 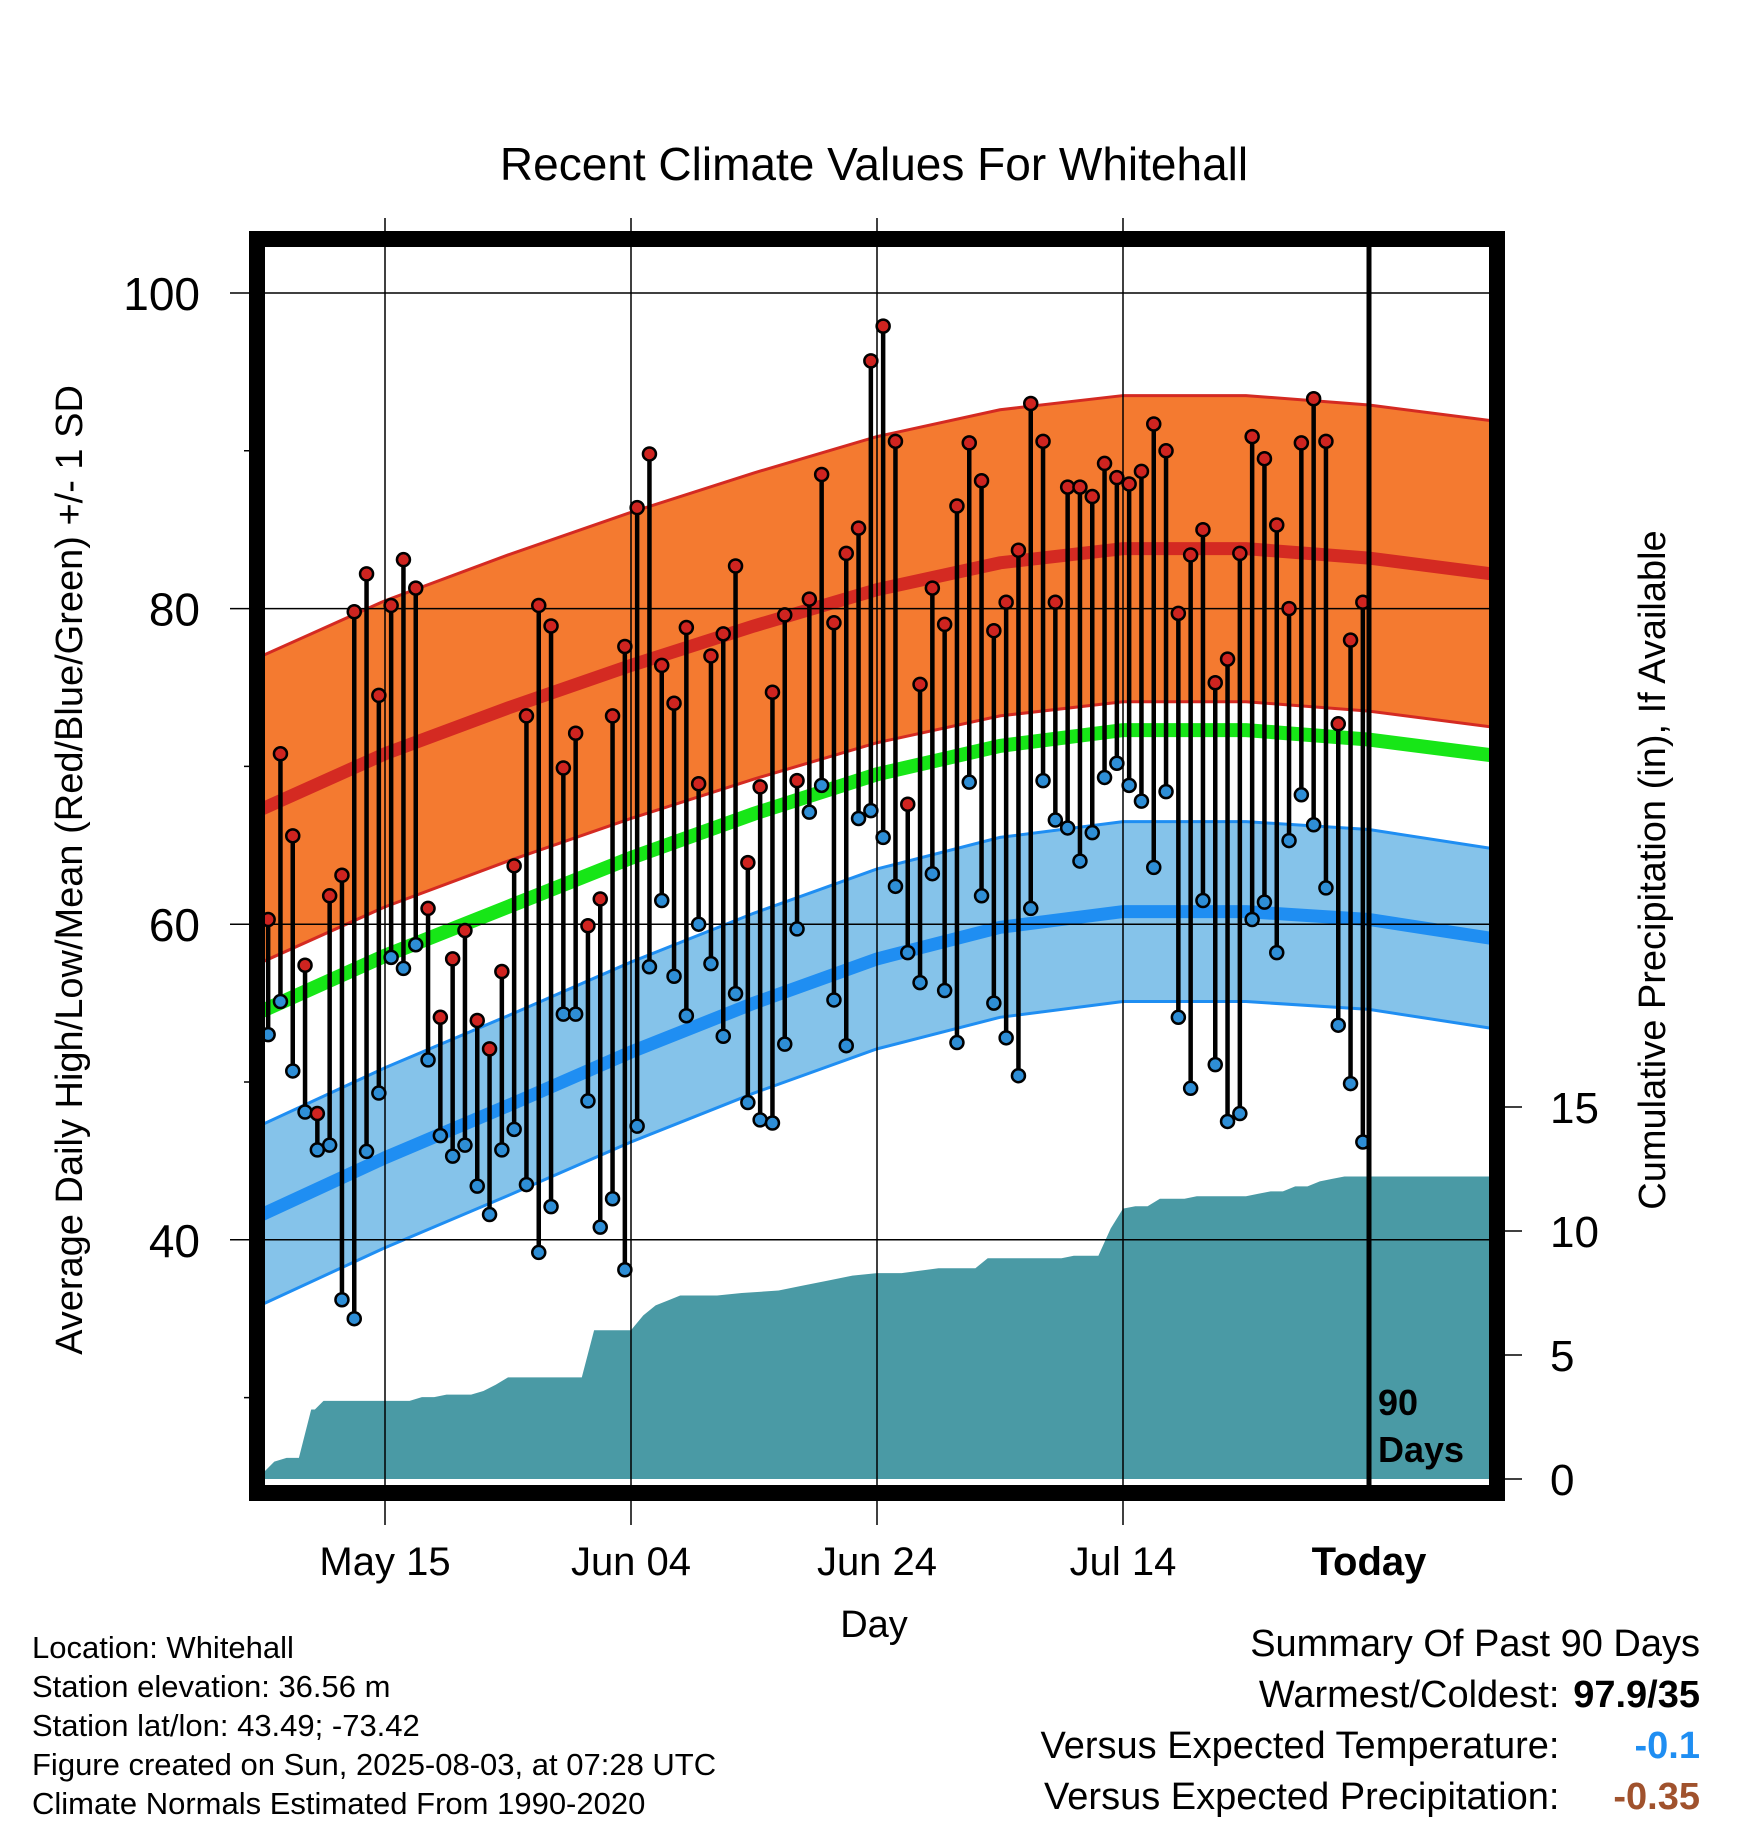 I want to click on temp-value: -0.1, so click(x=1667, y=1746).